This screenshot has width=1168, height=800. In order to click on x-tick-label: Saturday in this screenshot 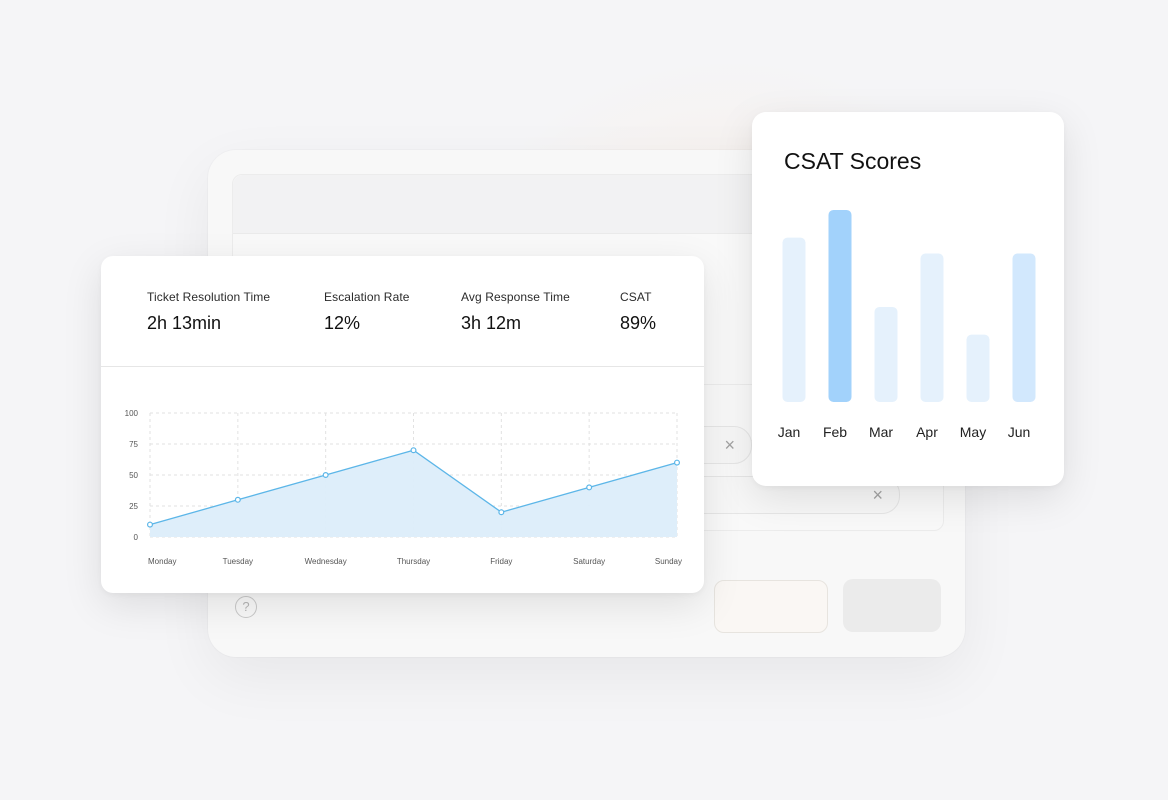, I will do `click(589, 561)`.